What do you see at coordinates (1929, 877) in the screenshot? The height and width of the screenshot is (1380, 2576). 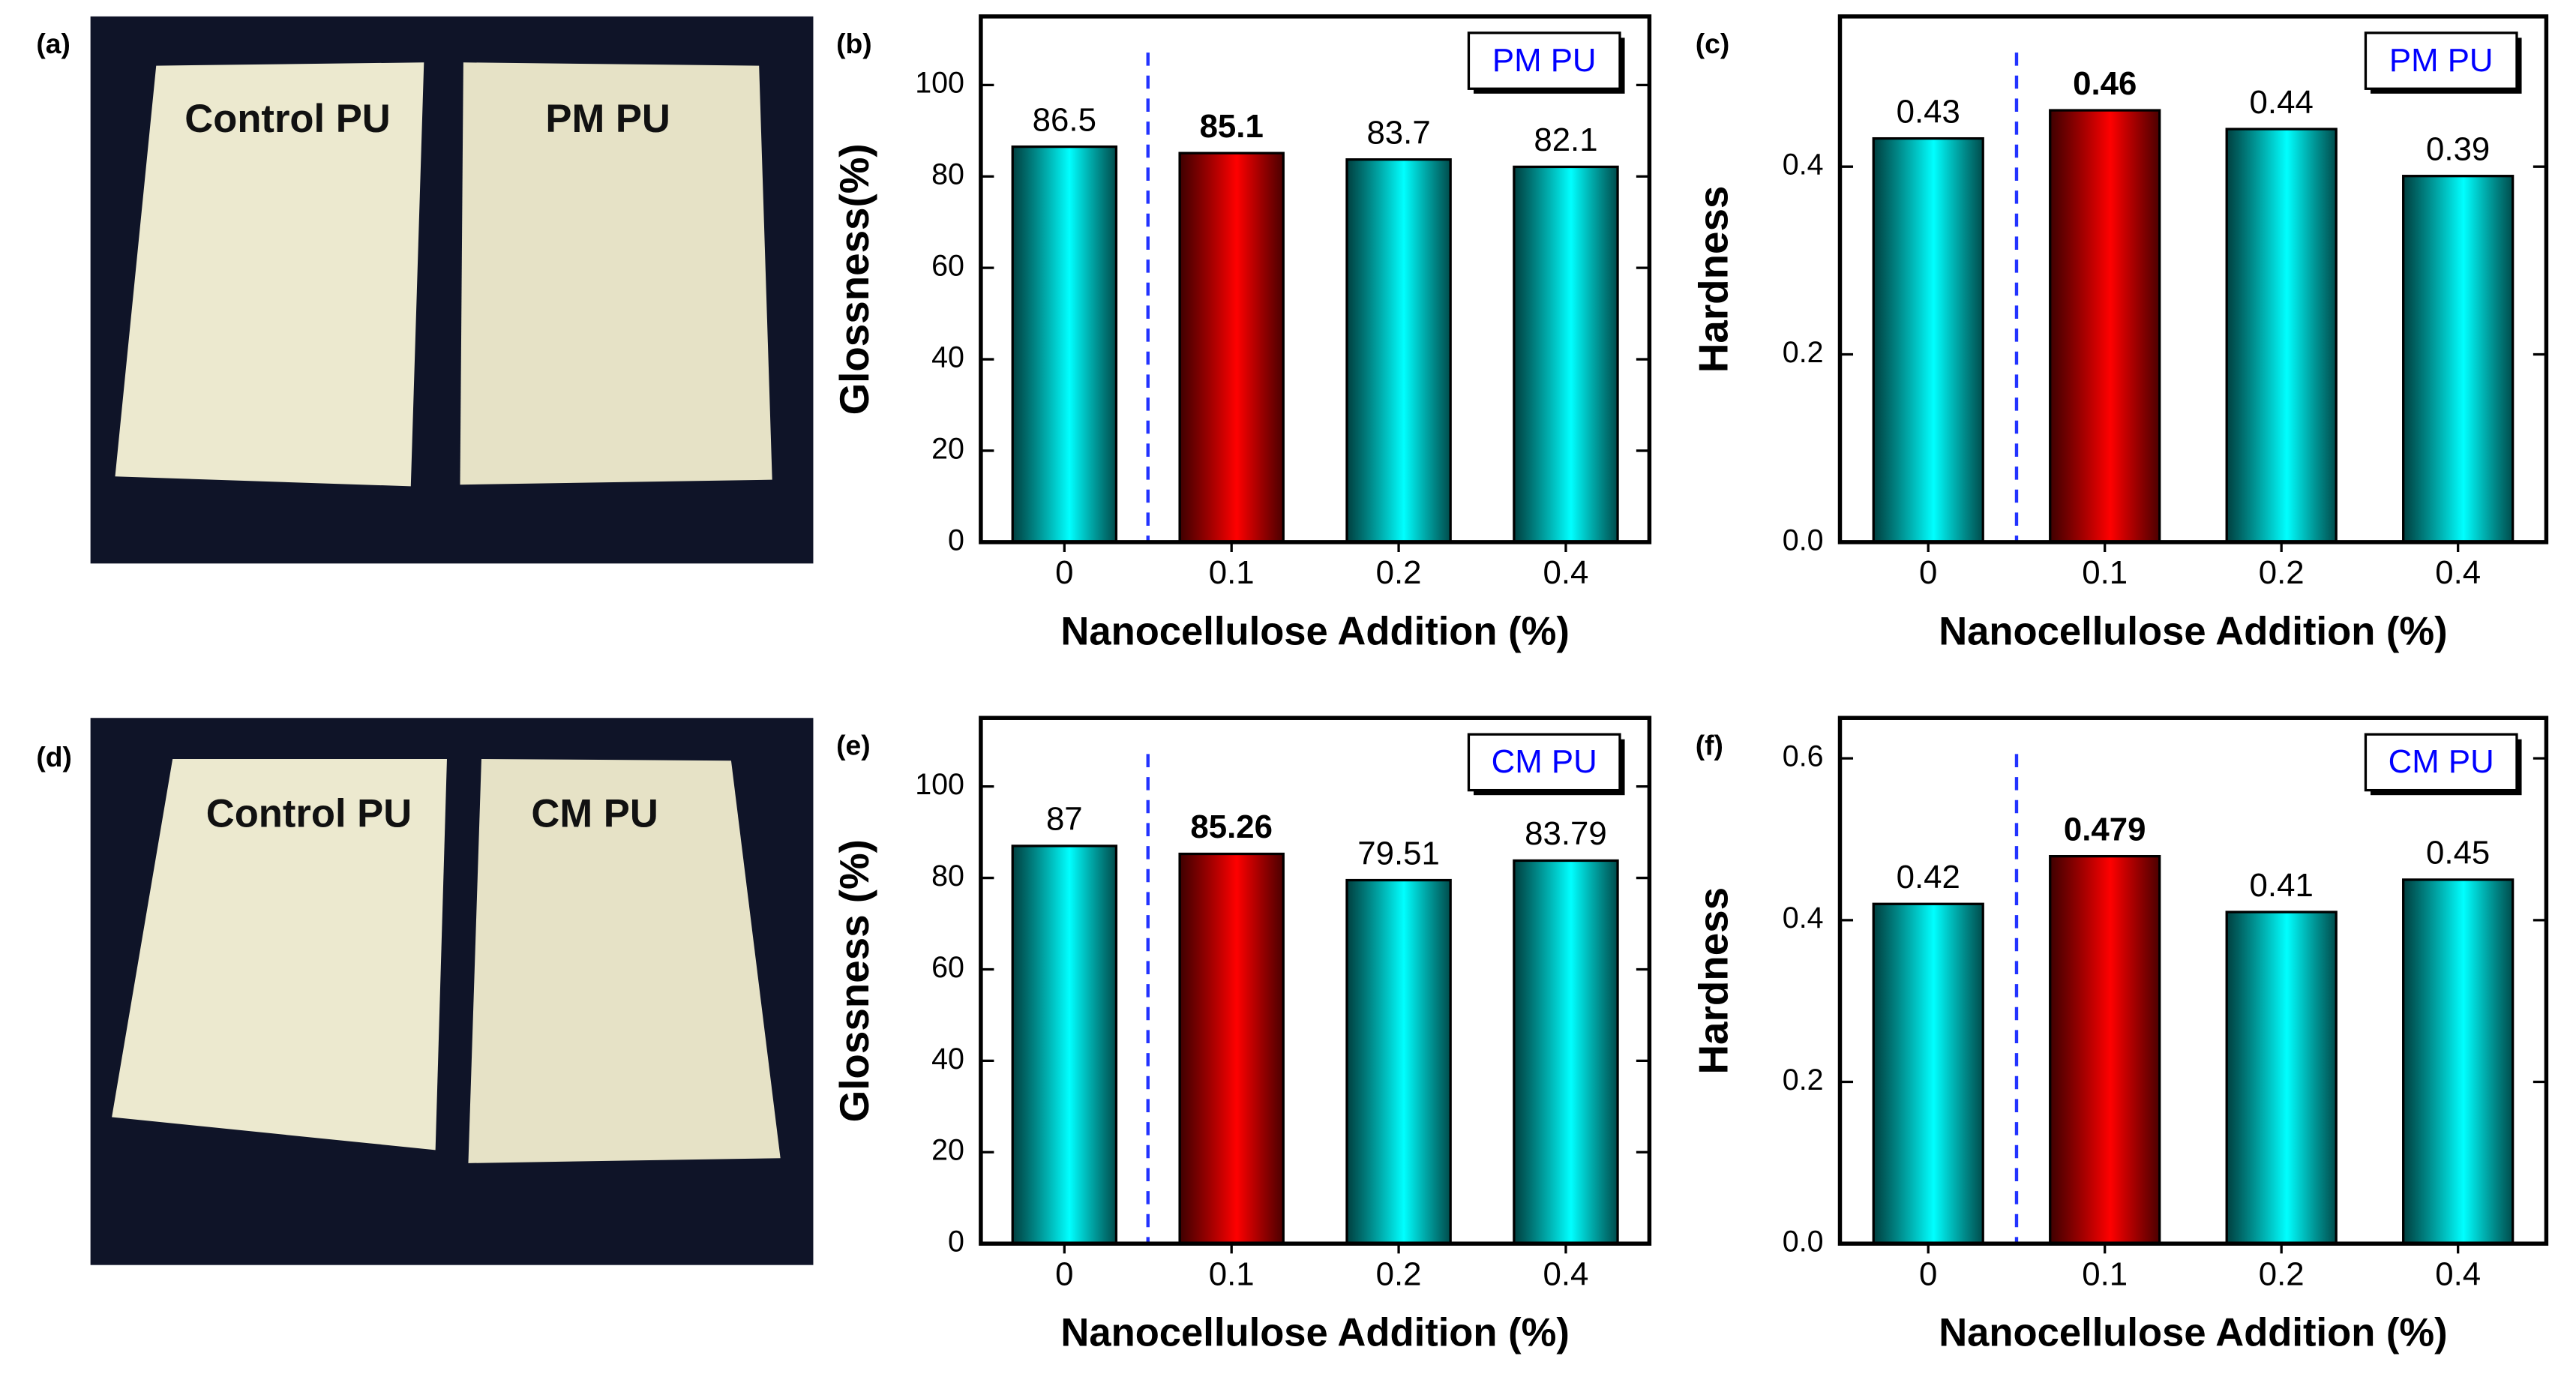 I see `value-label: 0.42` at bounding box center [1929, 877].